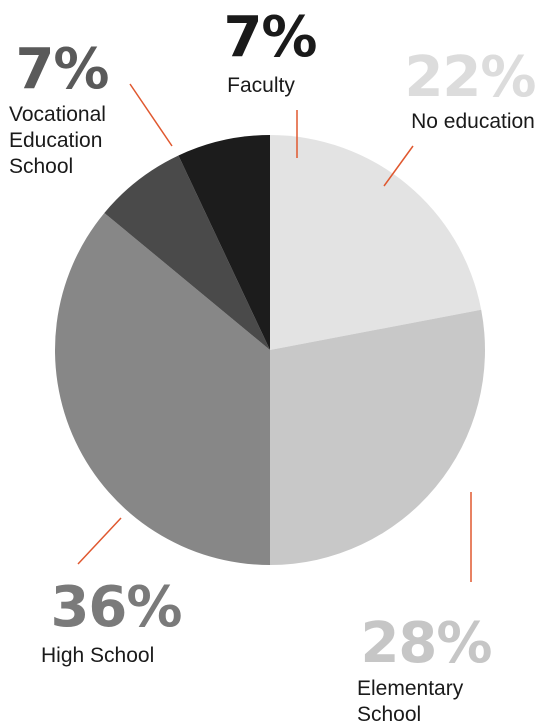  I want to click on category-label-line: Elementary, so click(410, 688).